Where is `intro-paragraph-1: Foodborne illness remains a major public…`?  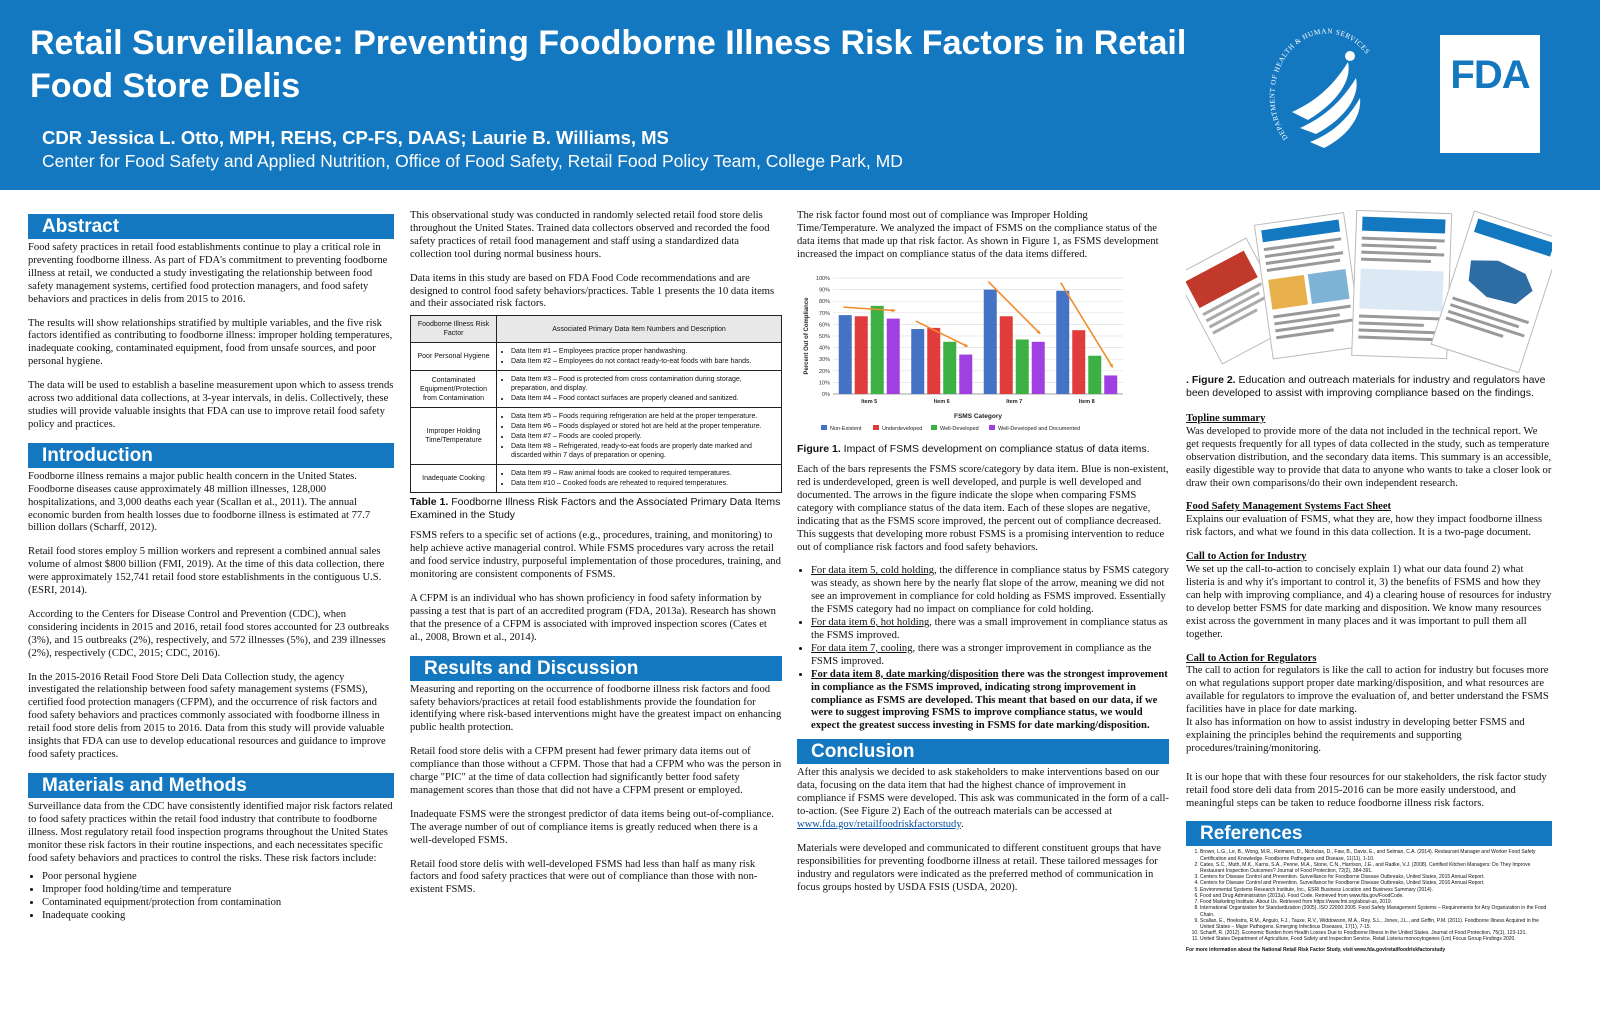 intro-paragraph-1: Foodborne illness remains a major public… is located at coordinates (199, 502).